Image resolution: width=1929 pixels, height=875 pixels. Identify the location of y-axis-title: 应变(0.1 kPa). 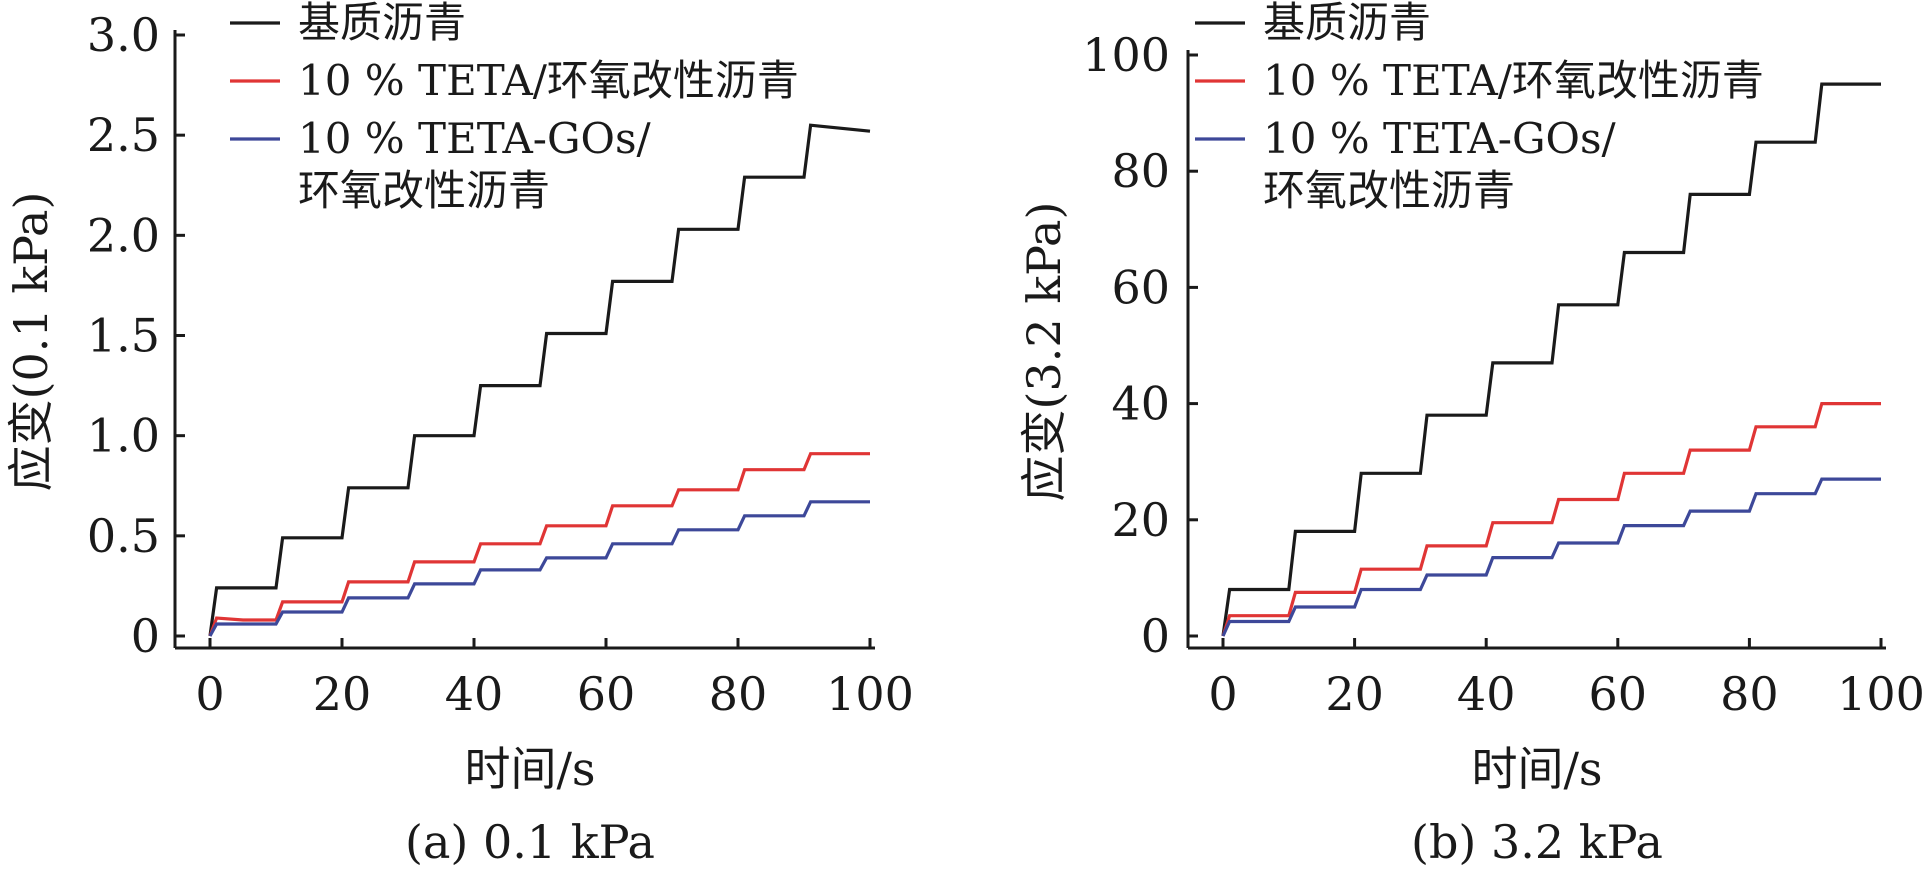
(31, 342).